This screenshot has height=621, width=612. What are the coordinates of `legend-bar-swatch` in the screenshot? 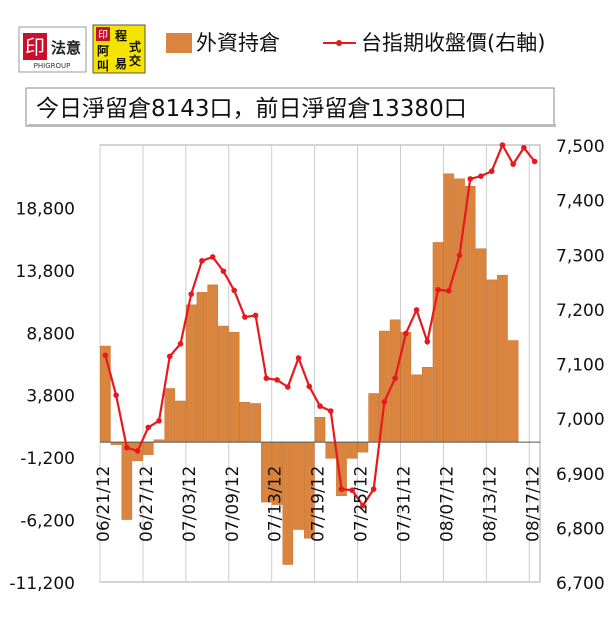 It's located at (179, 43).